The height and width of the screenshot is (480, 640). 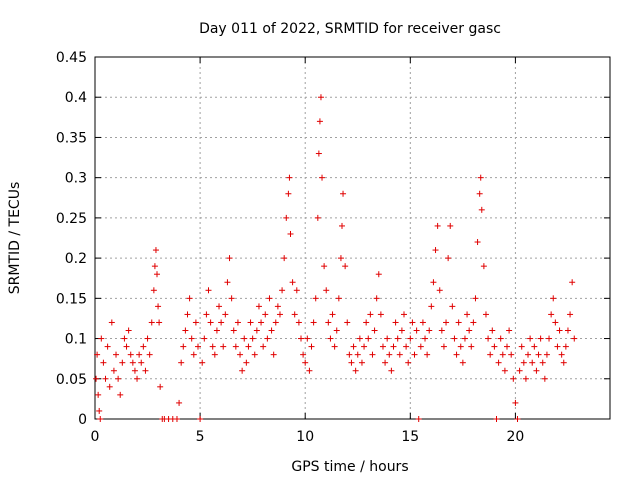 I want to click on x-axis-label: GPS time / hours, so click(x=349, y=467).